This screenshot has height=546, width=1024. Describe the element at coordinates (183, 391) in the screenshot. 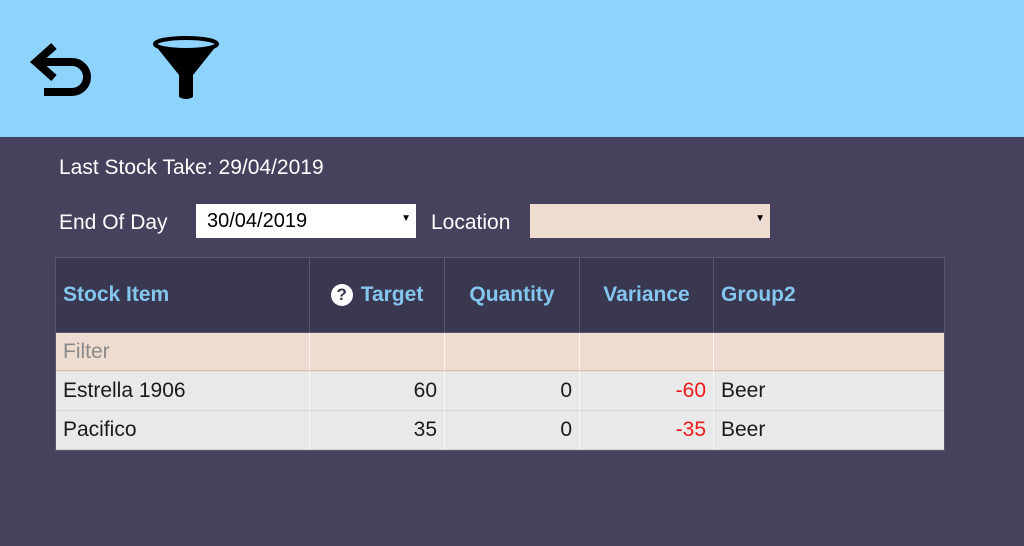

I see `stock-item-cell: Estrella 1906` at that location.